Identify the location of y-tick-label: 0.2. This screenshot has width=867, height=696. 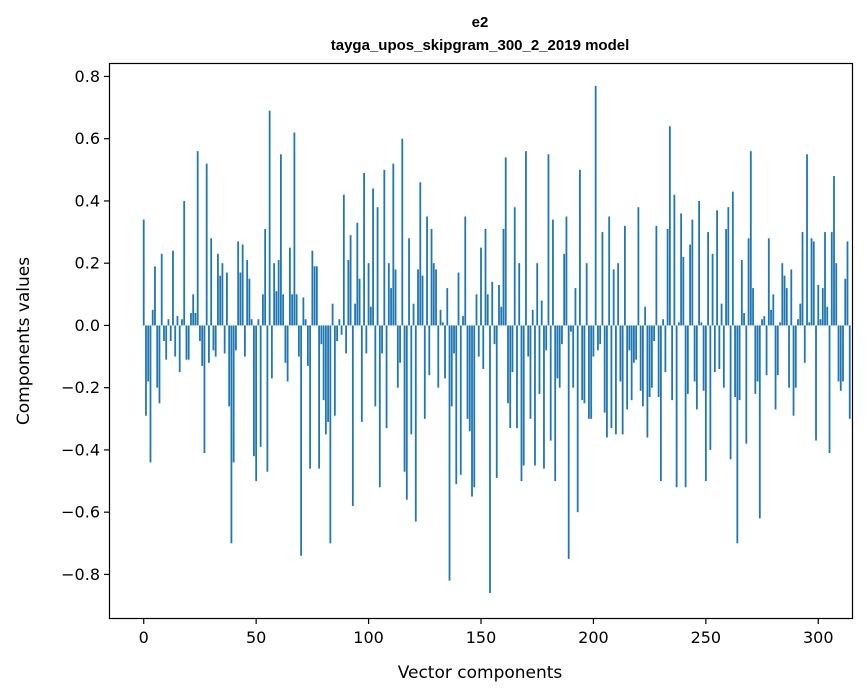
(87, 263).